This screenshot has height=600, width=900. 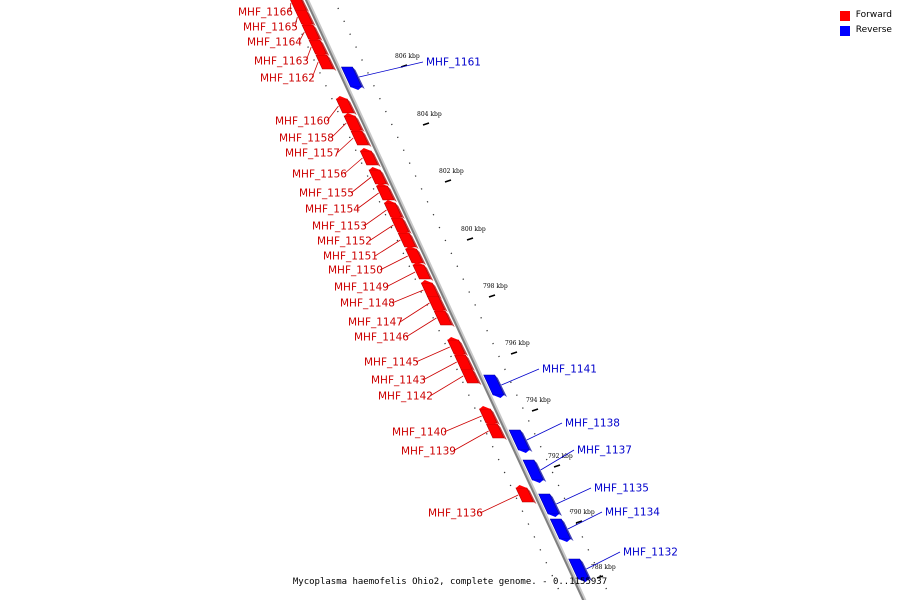 What do you see at coordinates (603, 571) in the screenshot?
I see `kbp-tick: 788 kbp` at bounding box center [603, 571].